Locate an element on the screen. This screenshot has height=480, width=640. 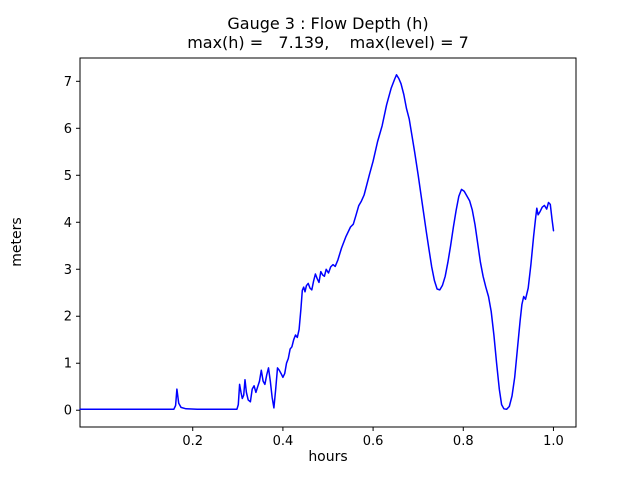
y-tick-label: 1 is located at coordinates (68, 364).